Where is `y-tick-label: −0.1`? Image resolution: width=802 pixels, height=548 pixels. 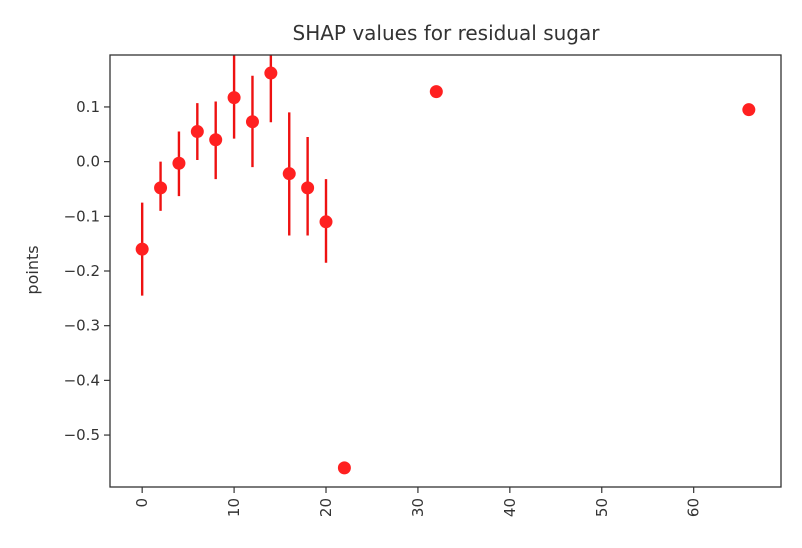
y-tick-label: −0.1 is located at coordinates (82, 216).